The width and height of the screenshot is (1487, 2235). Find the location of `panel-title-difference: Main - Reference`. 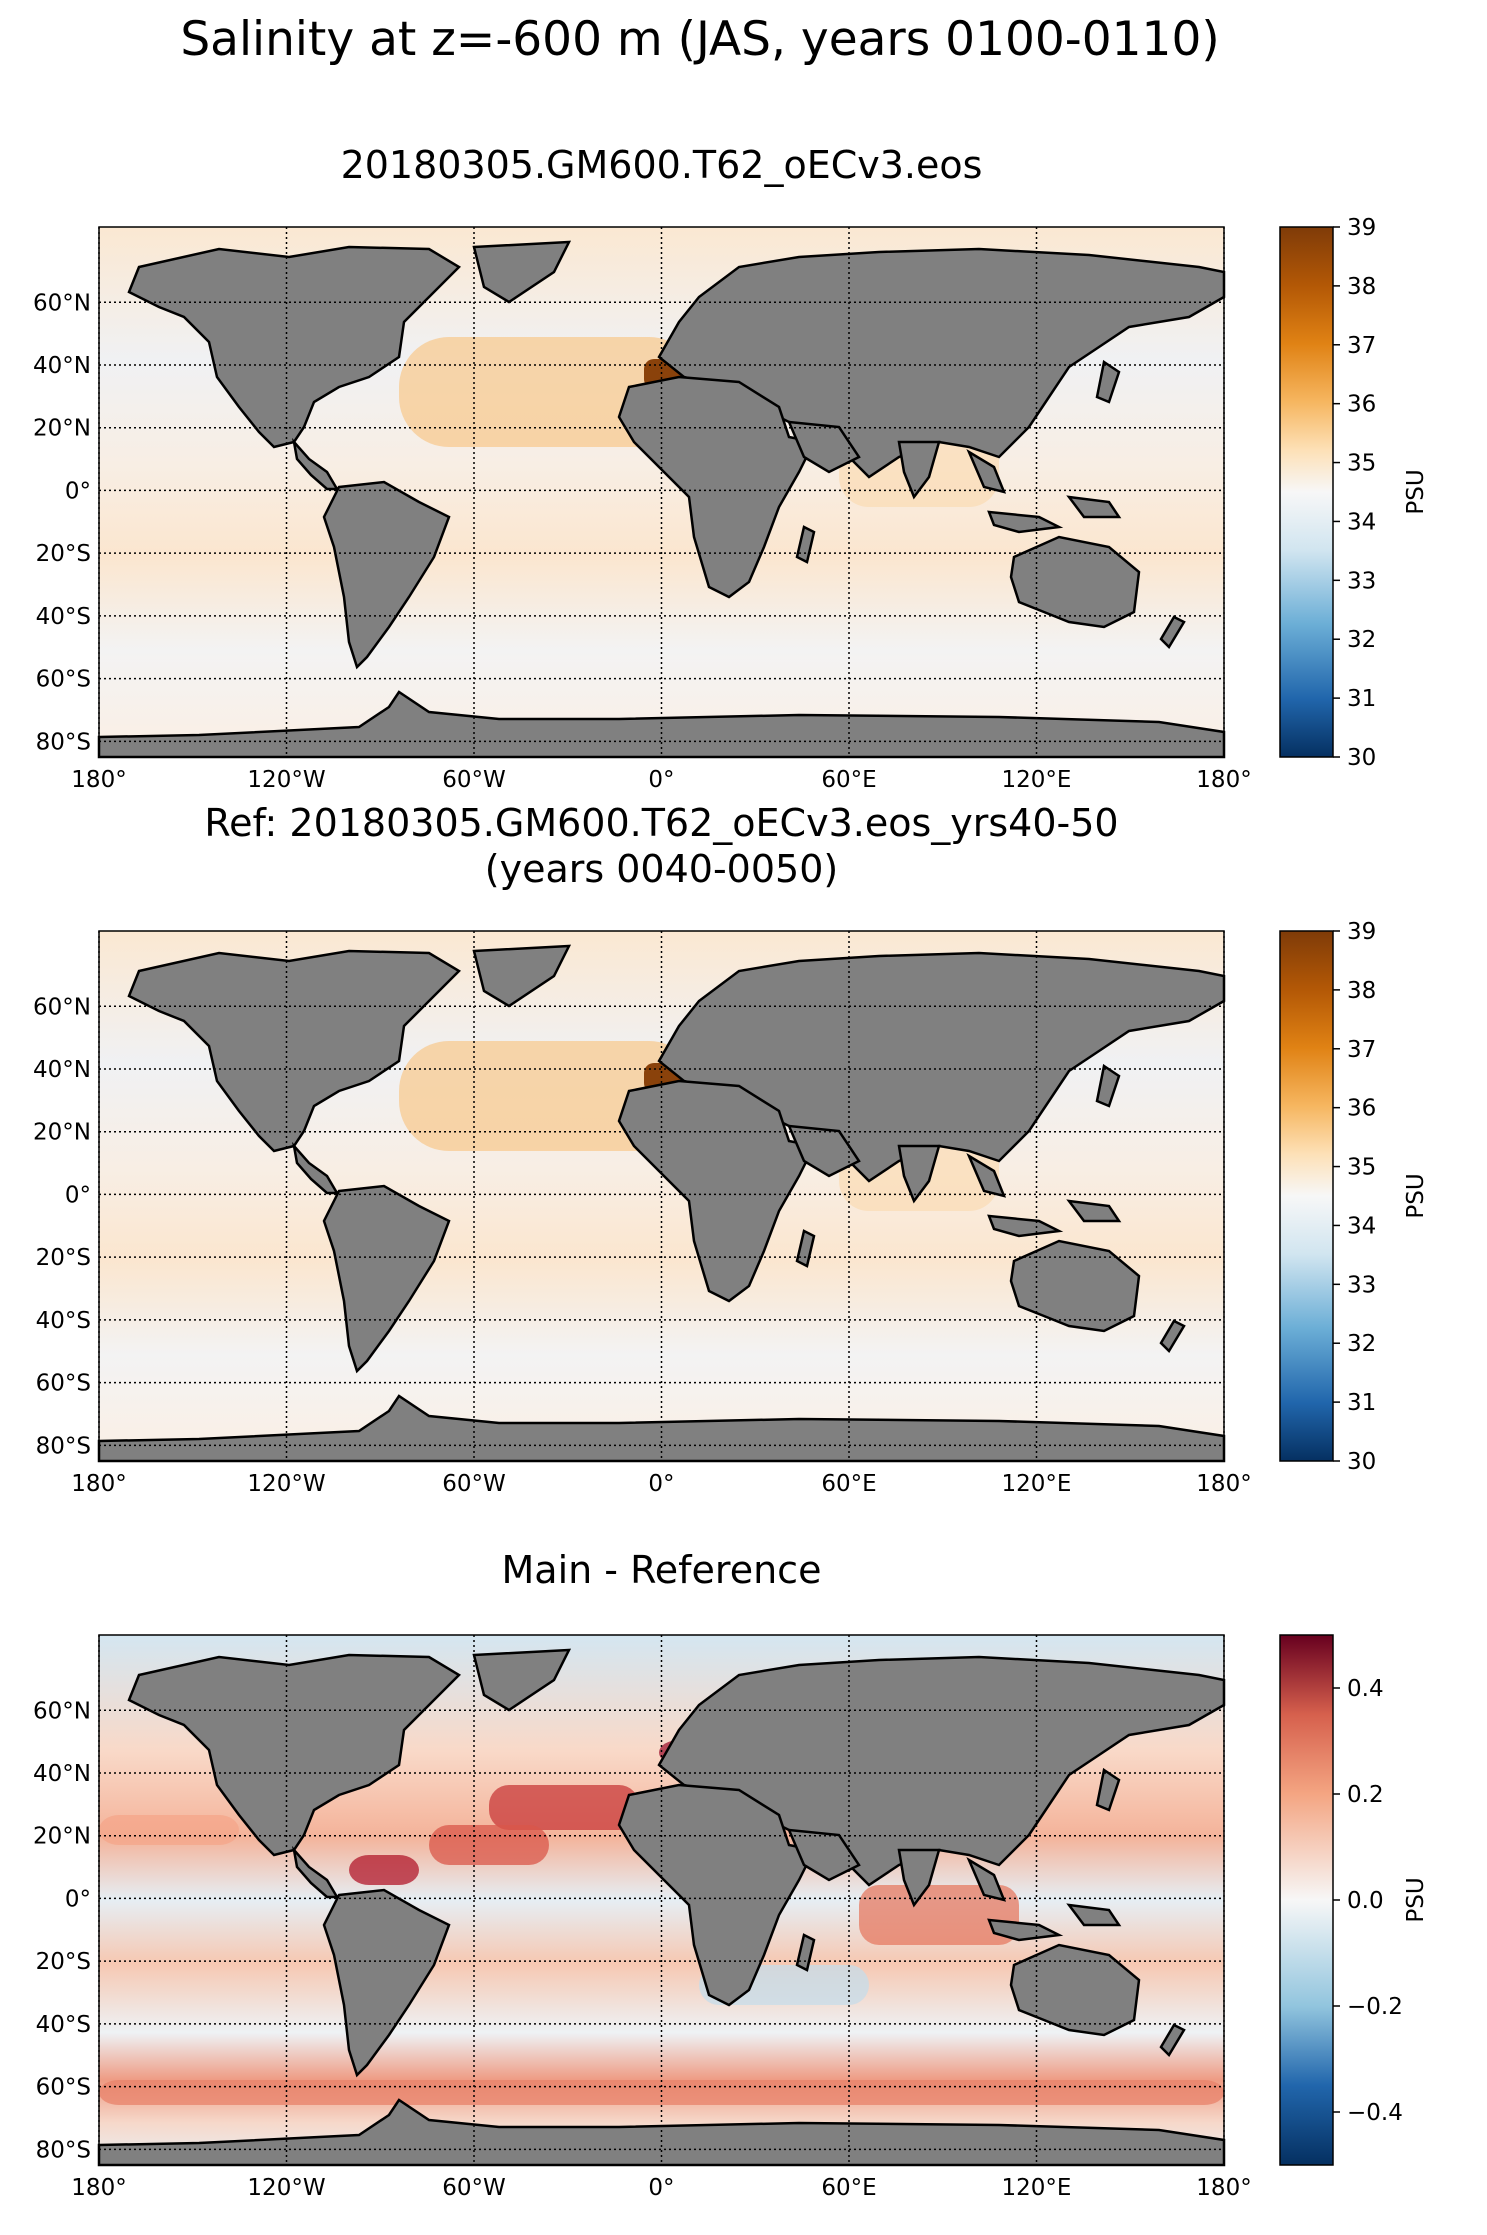

panel-title-difference: Main - Reference is located at coordinates (661, 1570).